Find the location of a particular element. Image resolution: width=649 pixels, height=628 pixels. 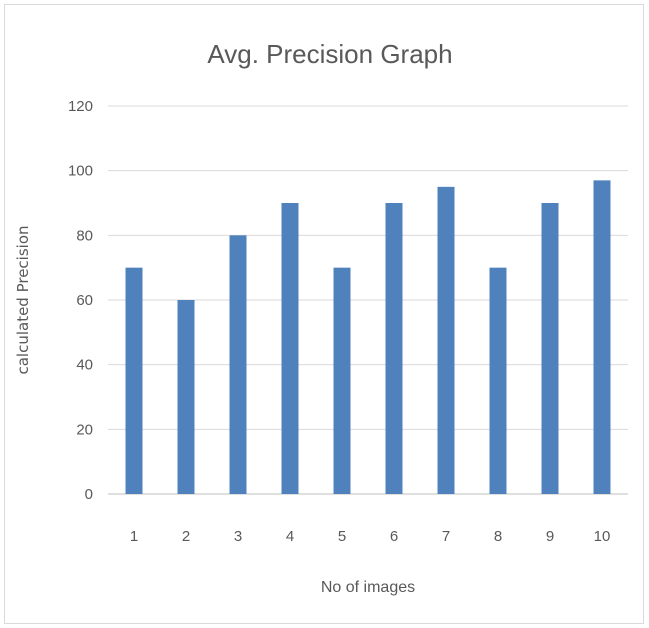

y-tick-label: 60 is located at coordinates (84, 300).